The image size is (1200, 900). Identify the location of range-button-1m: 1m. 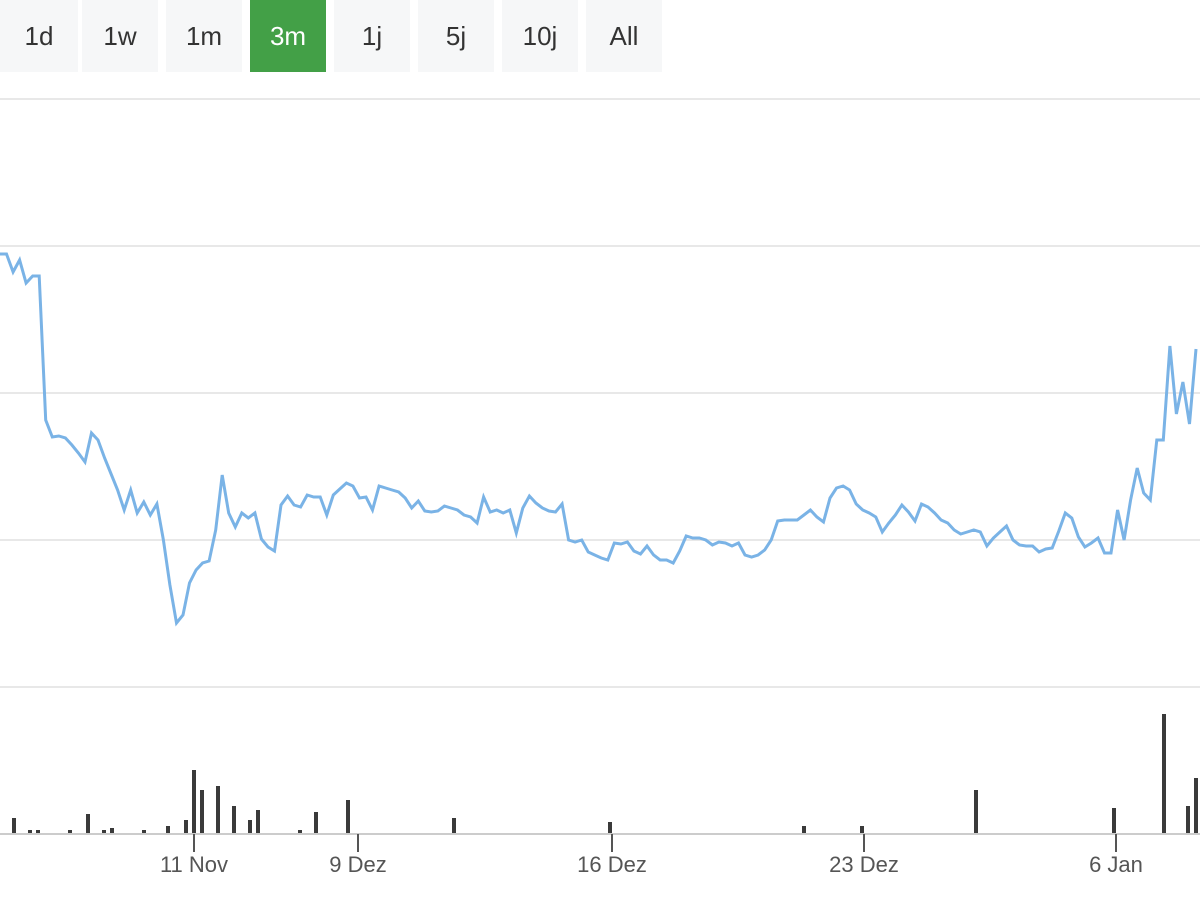
(204, 36).